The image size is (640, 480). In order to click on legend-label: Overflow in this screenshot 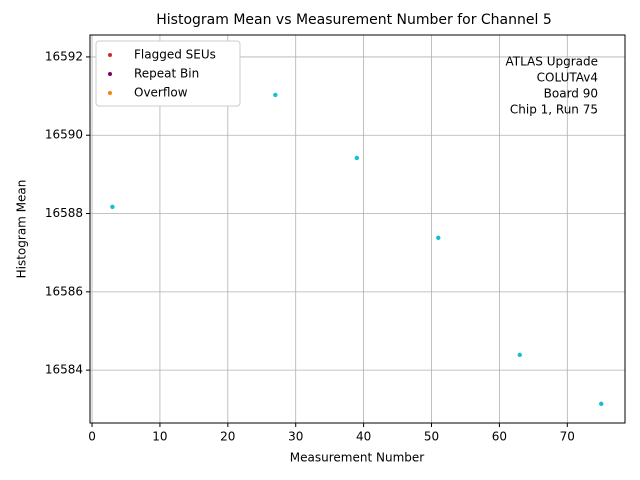, I will do `click(161, 93)`.